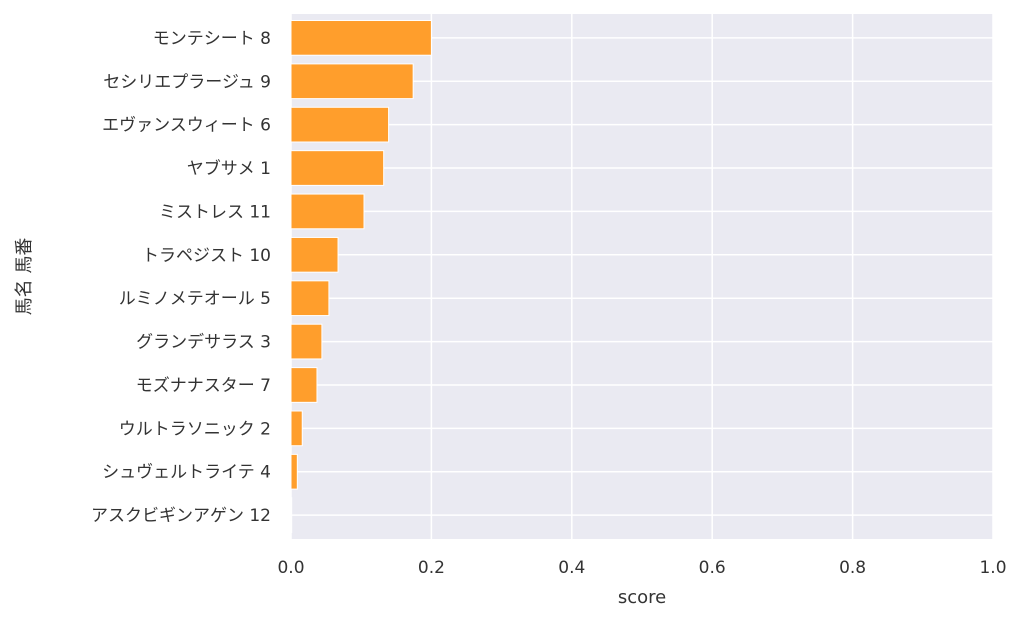 The image size is (1024, 621). I want to click on y-tick-label: ミストレス 11, so click(215, 212).